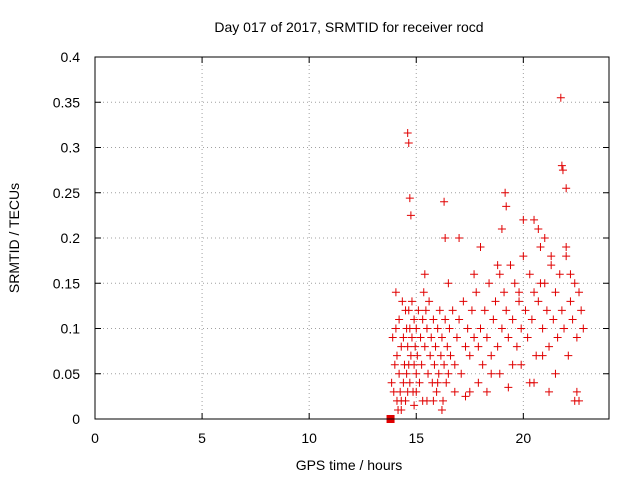 This screenshot has width=640, height=480. What do you see at coordinates (14, 238) in the screenshot?
I see `y-axis-label: SRMTID / TECUs` at bounding box center [14, 238].